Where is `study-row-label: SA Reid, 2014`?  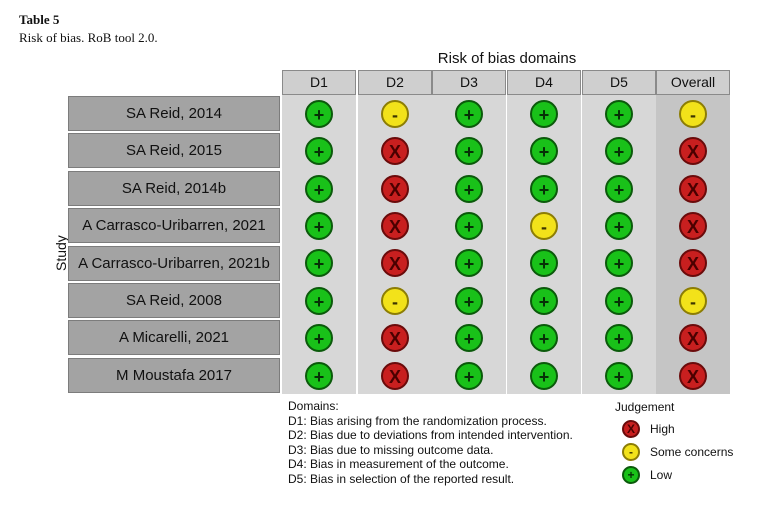
study-row-label: SA Reid, 2014 is located at coordinates (174, 113).